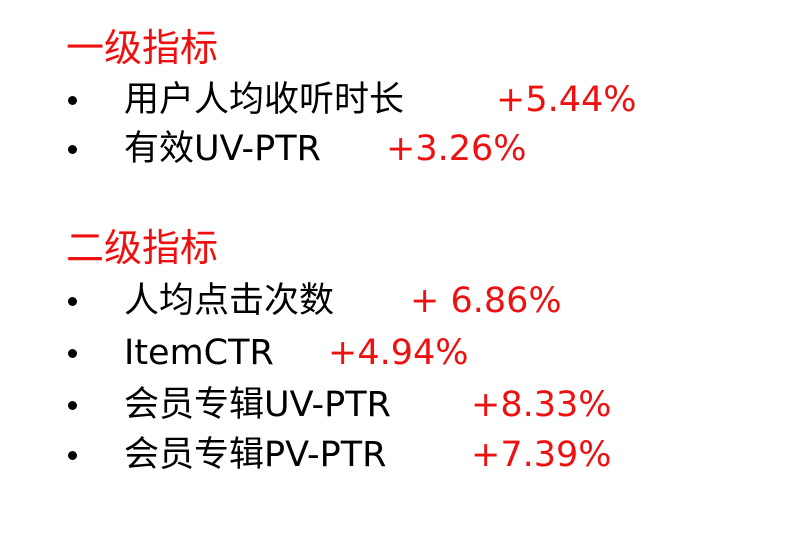 The height and width of the screenshot is (534, 786). I want to click on metric-label: 会员专辑UV-PTR, so click(257, 405).